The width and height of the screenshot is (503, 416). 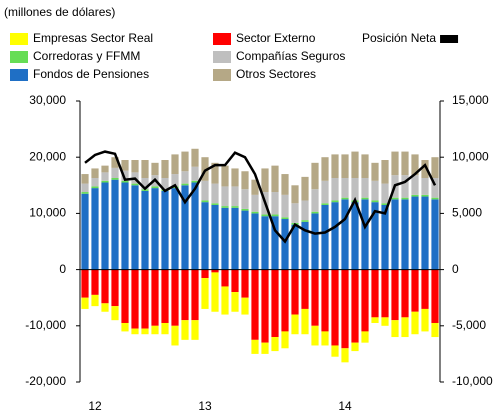 I want to click on y2-tick-label: 10,000, so click(x=470, y=156).